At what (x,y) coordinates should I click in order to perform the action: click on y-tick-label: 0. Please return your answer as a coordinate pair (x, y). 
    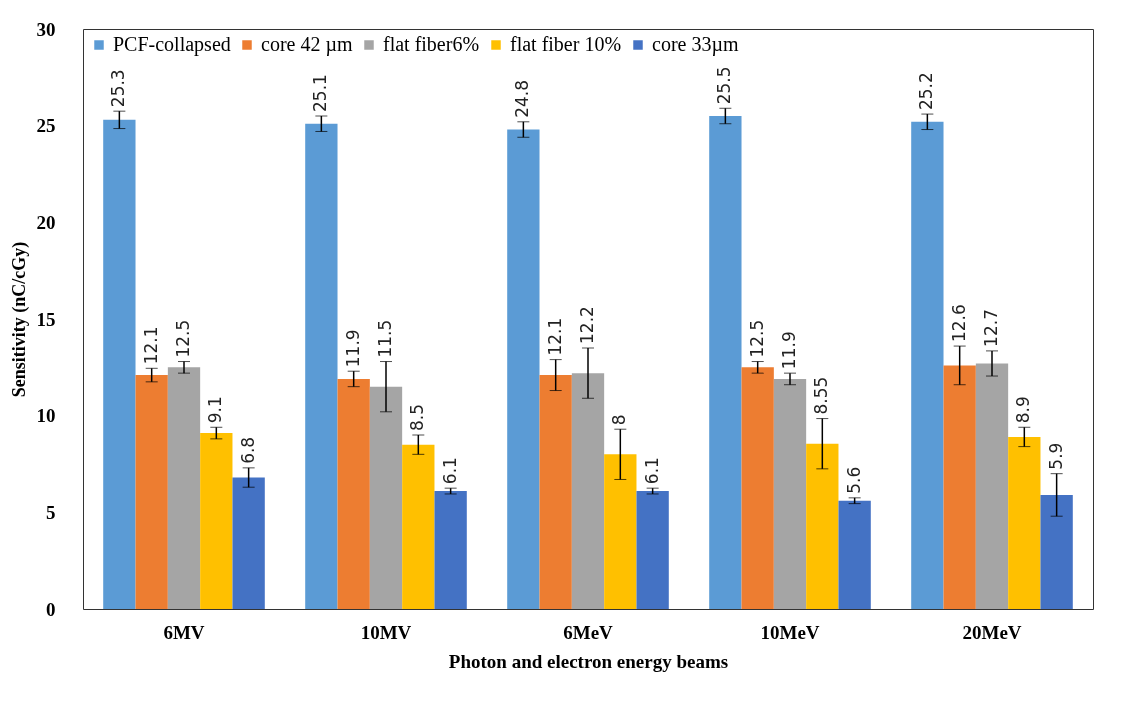
    Looking at the image, I should click on (51, 609).